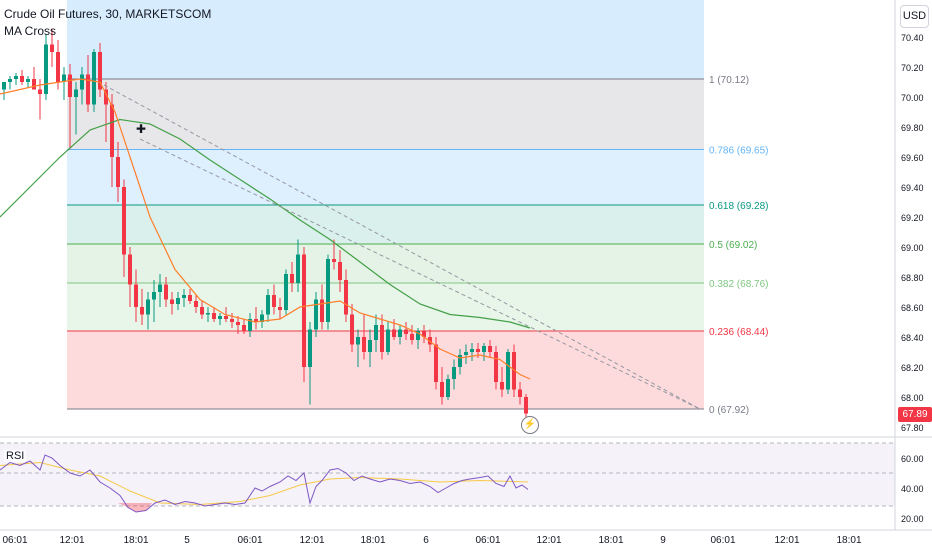 The height and width of the screenshot is (555, 932). Describe the element at coordinates (912, 489) in the screenshot. I see `rsi-tick-label: 40.00` at that location.